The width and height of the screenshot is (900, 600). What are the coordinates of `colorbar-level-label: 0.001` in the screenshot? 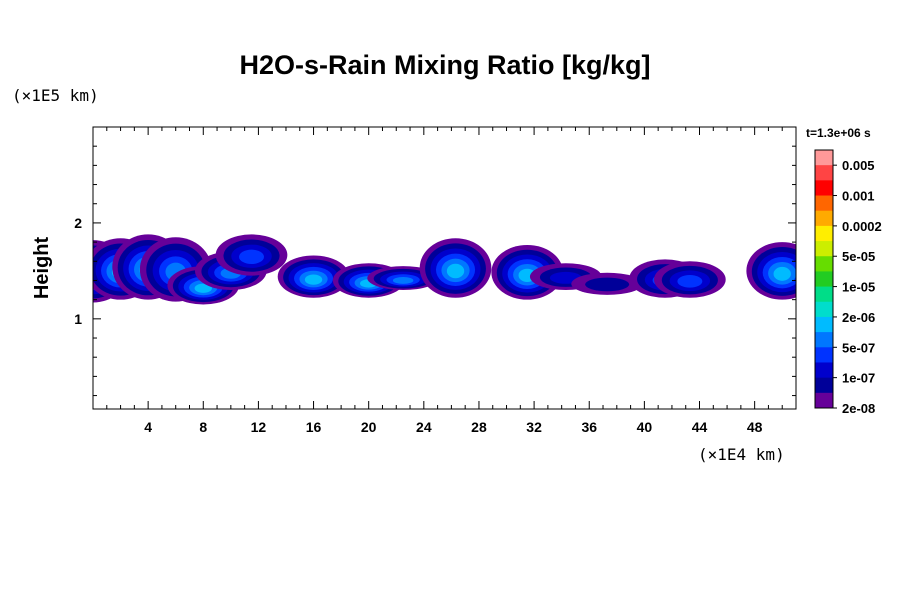 It's located at (858, 196).